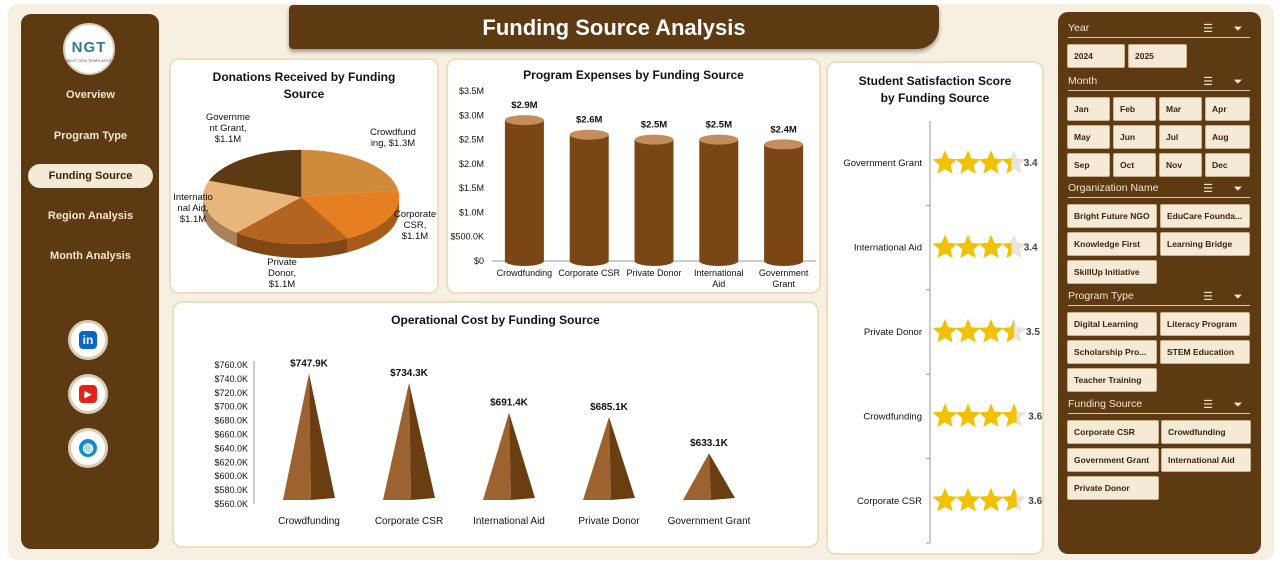 The width and height of the screenshot is (1280, 574). What do you see at coordinates (522, 456) in the screenshot?
I see `pyramid-side` at bounding box center [522, 456].